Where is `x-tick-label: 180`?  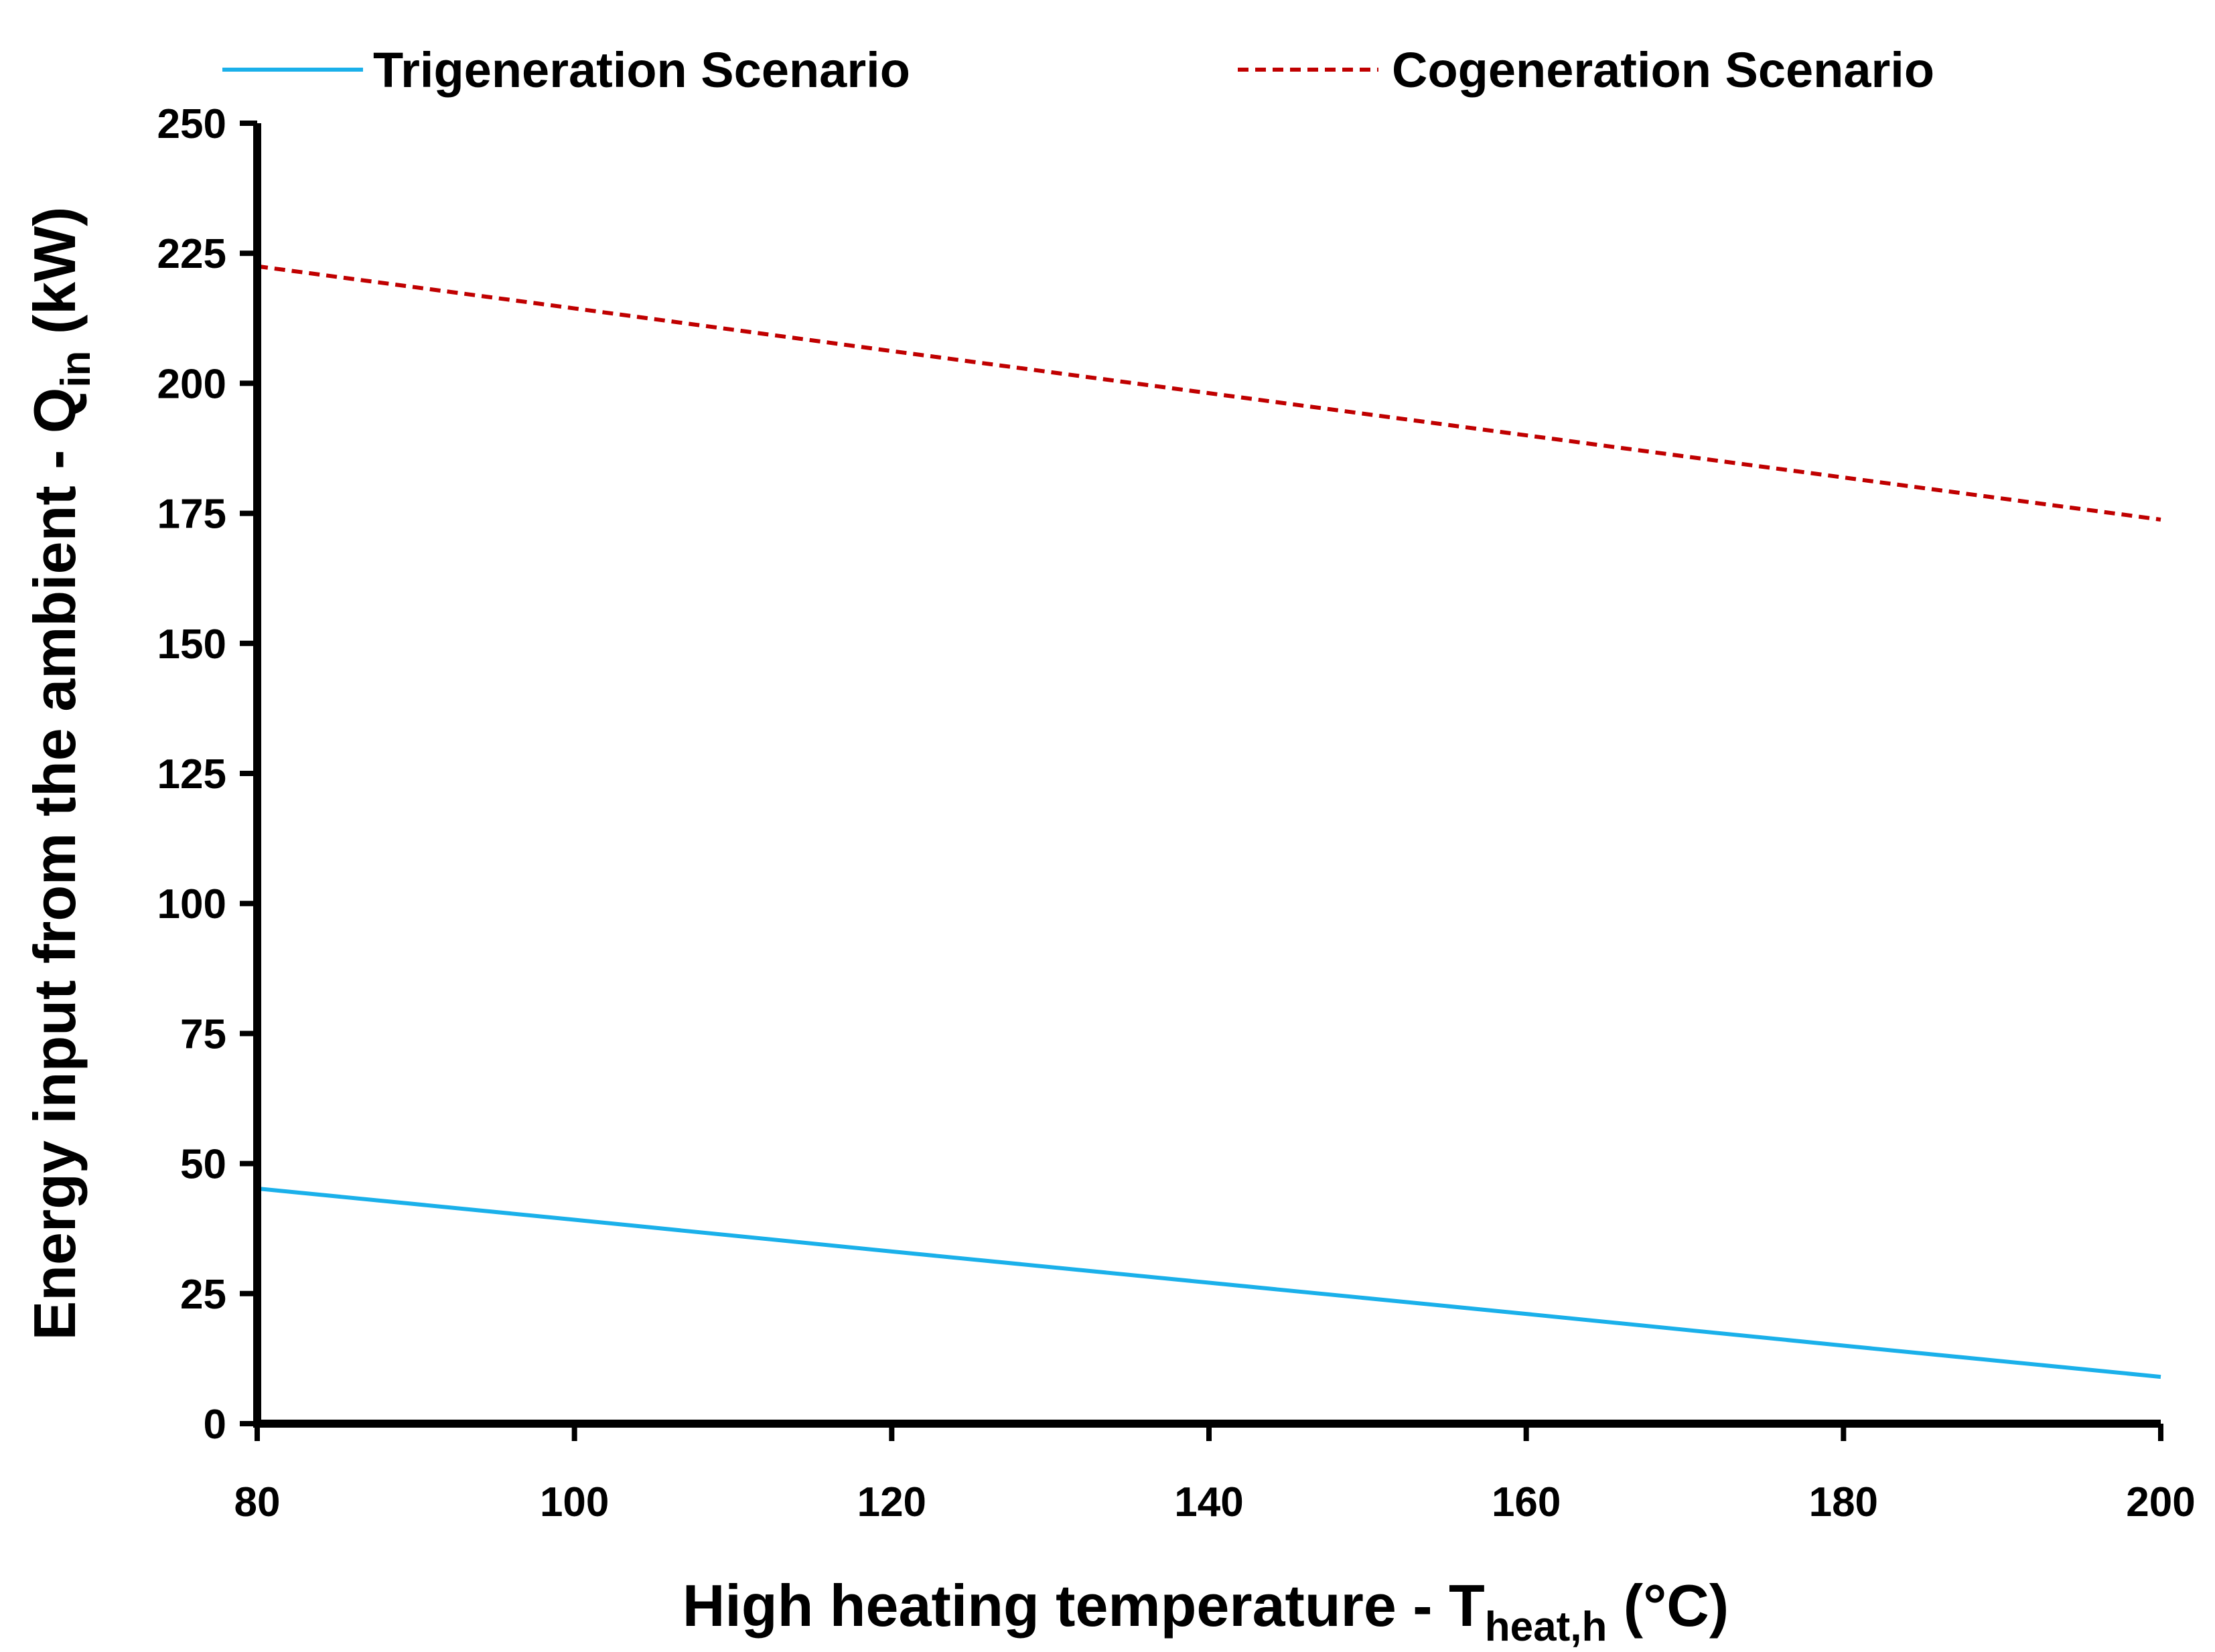 x-tick-label: 180 is located at coordinates (1843, 1502).